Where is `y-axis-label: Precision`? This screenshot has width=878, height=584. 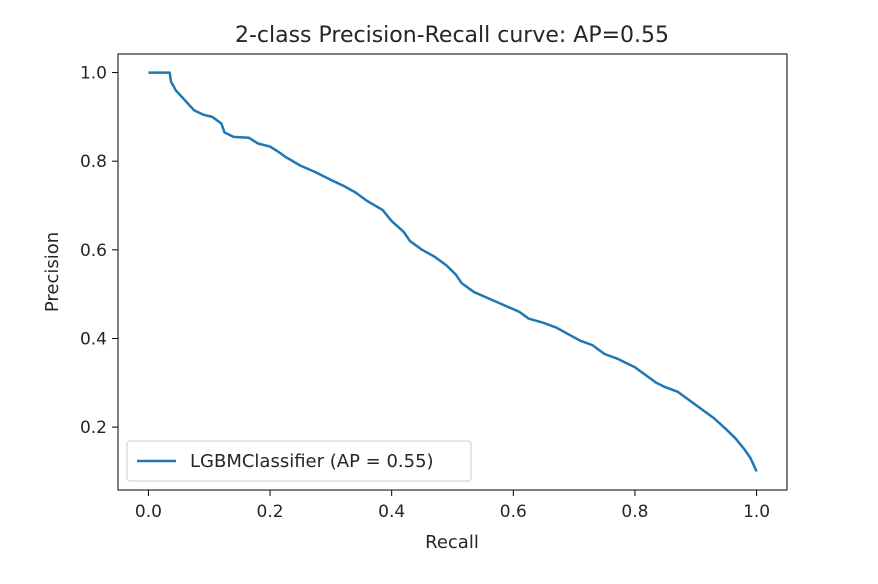
y-axis-label: Precision is located at coordinates (52, 272).